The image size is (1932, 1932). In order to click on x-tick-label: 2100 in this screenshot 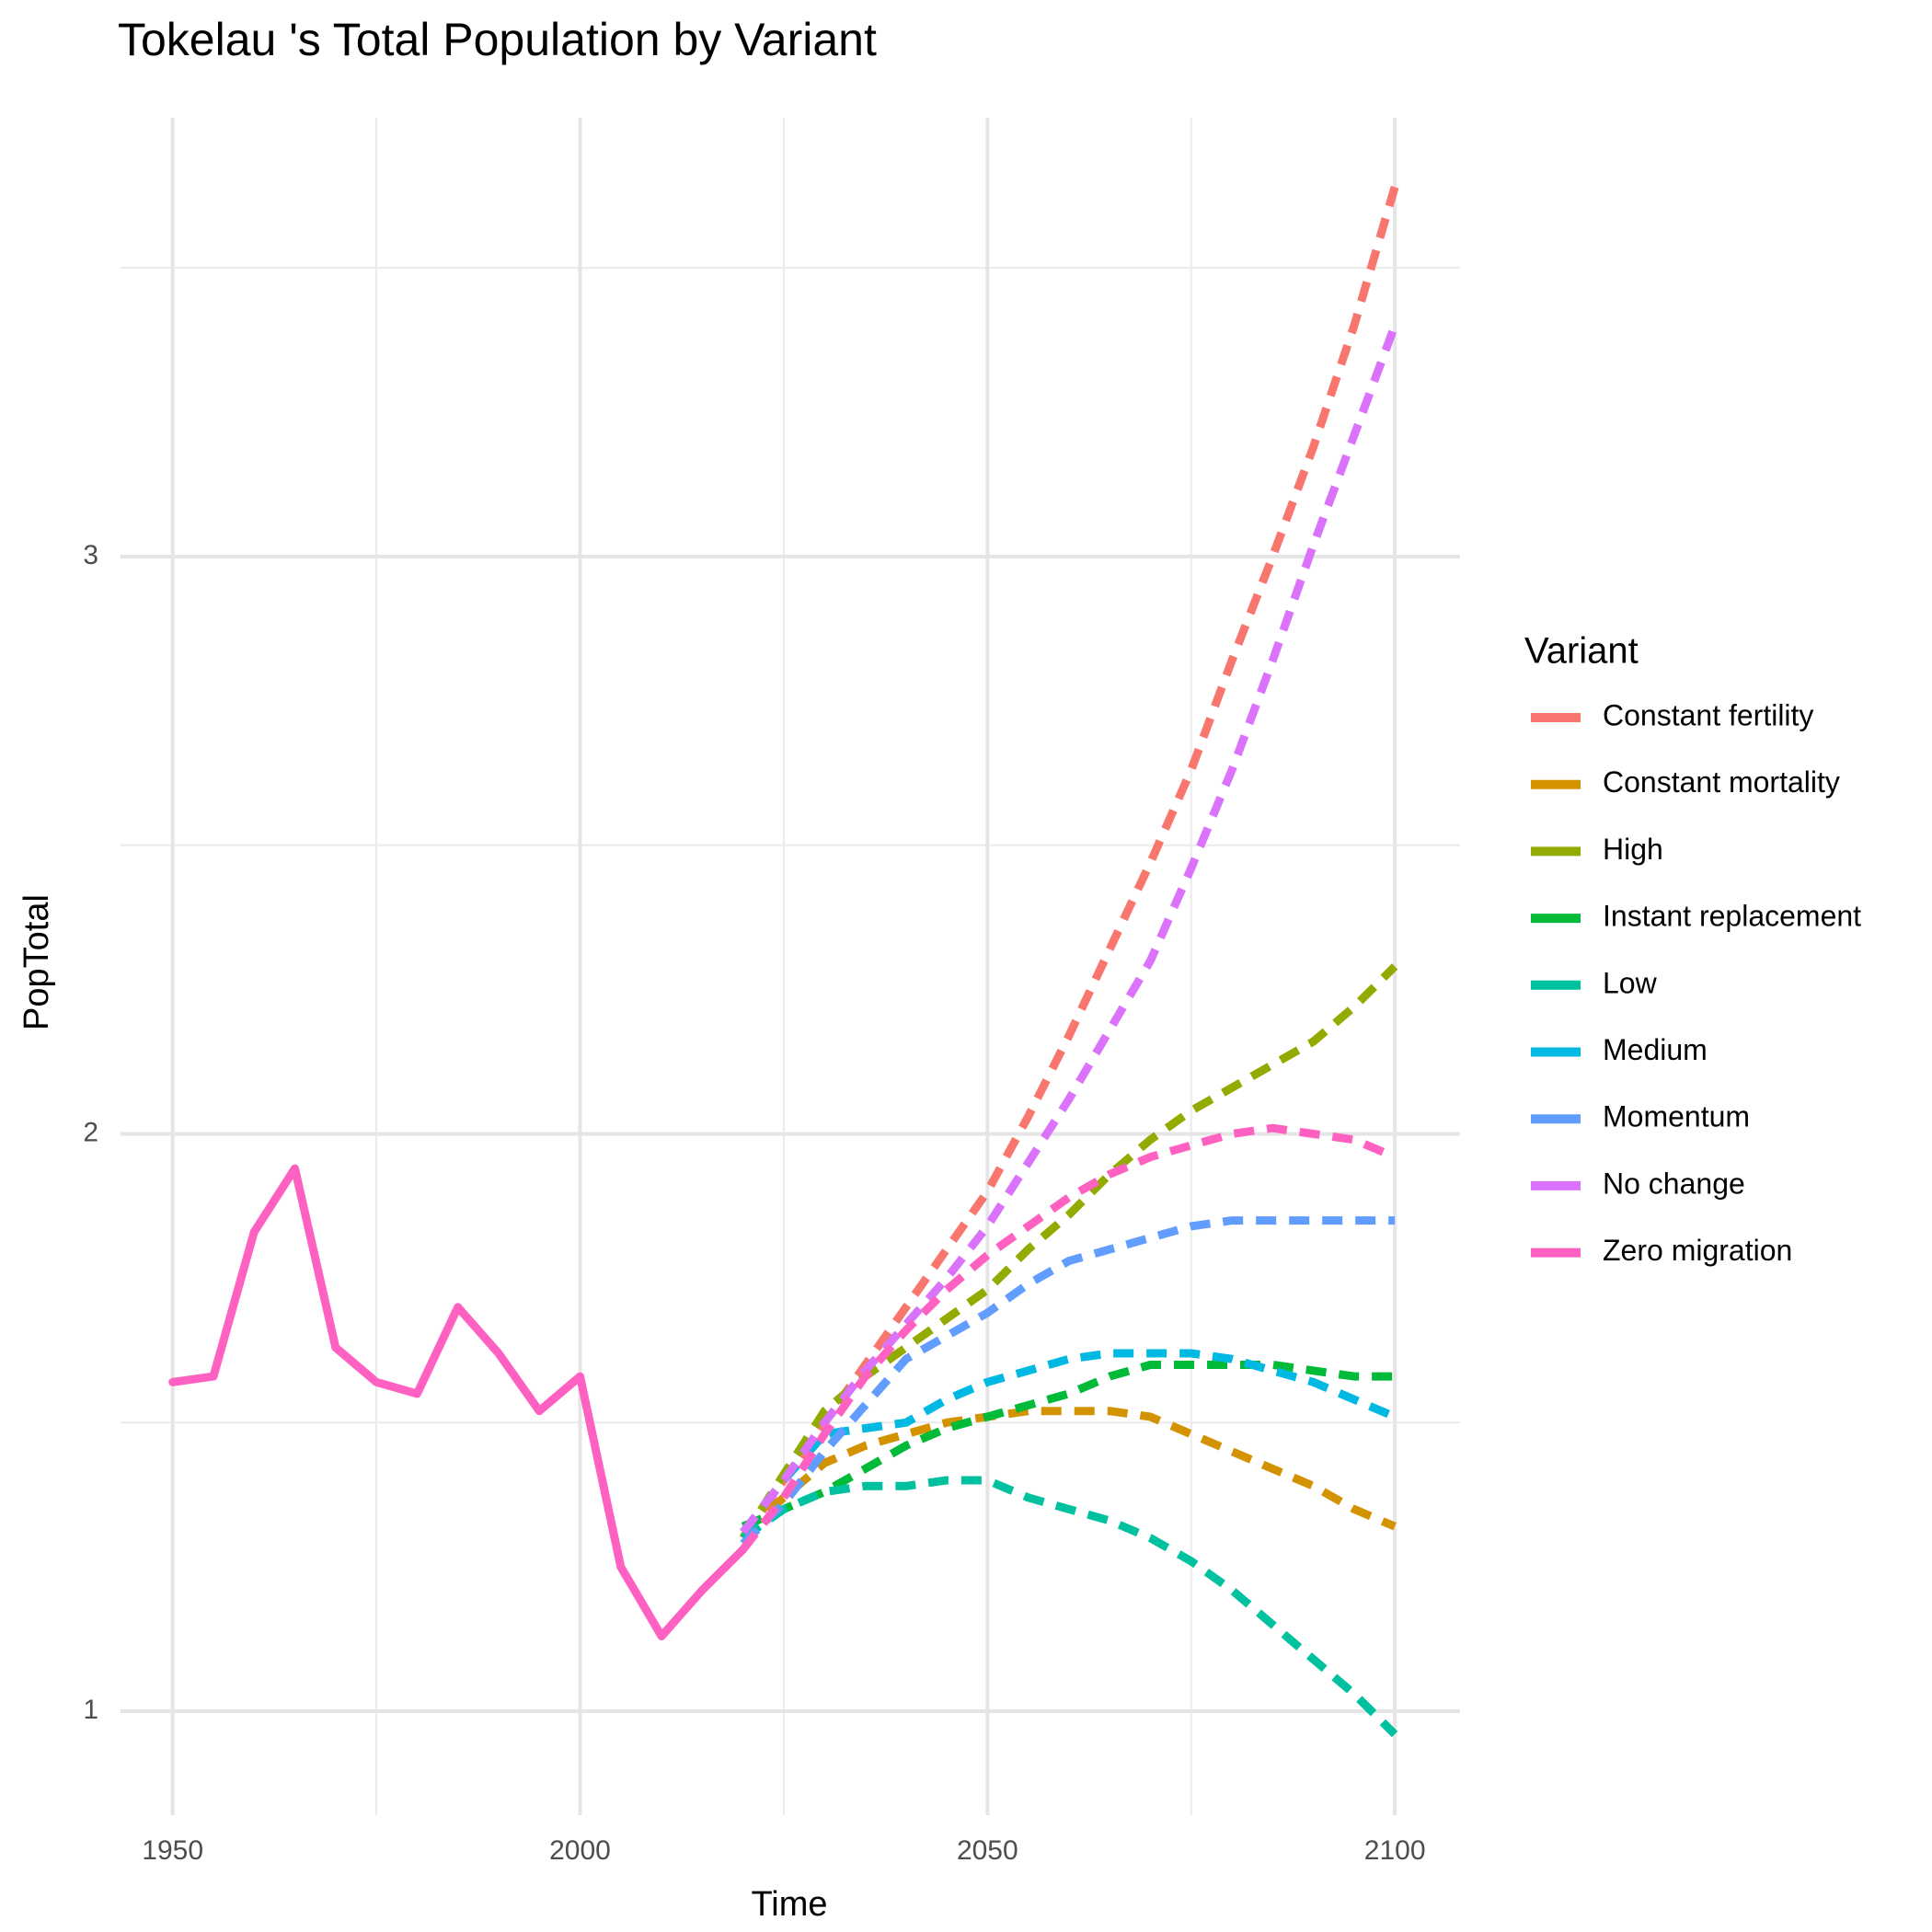, I will do `click(1395, 1850)`.